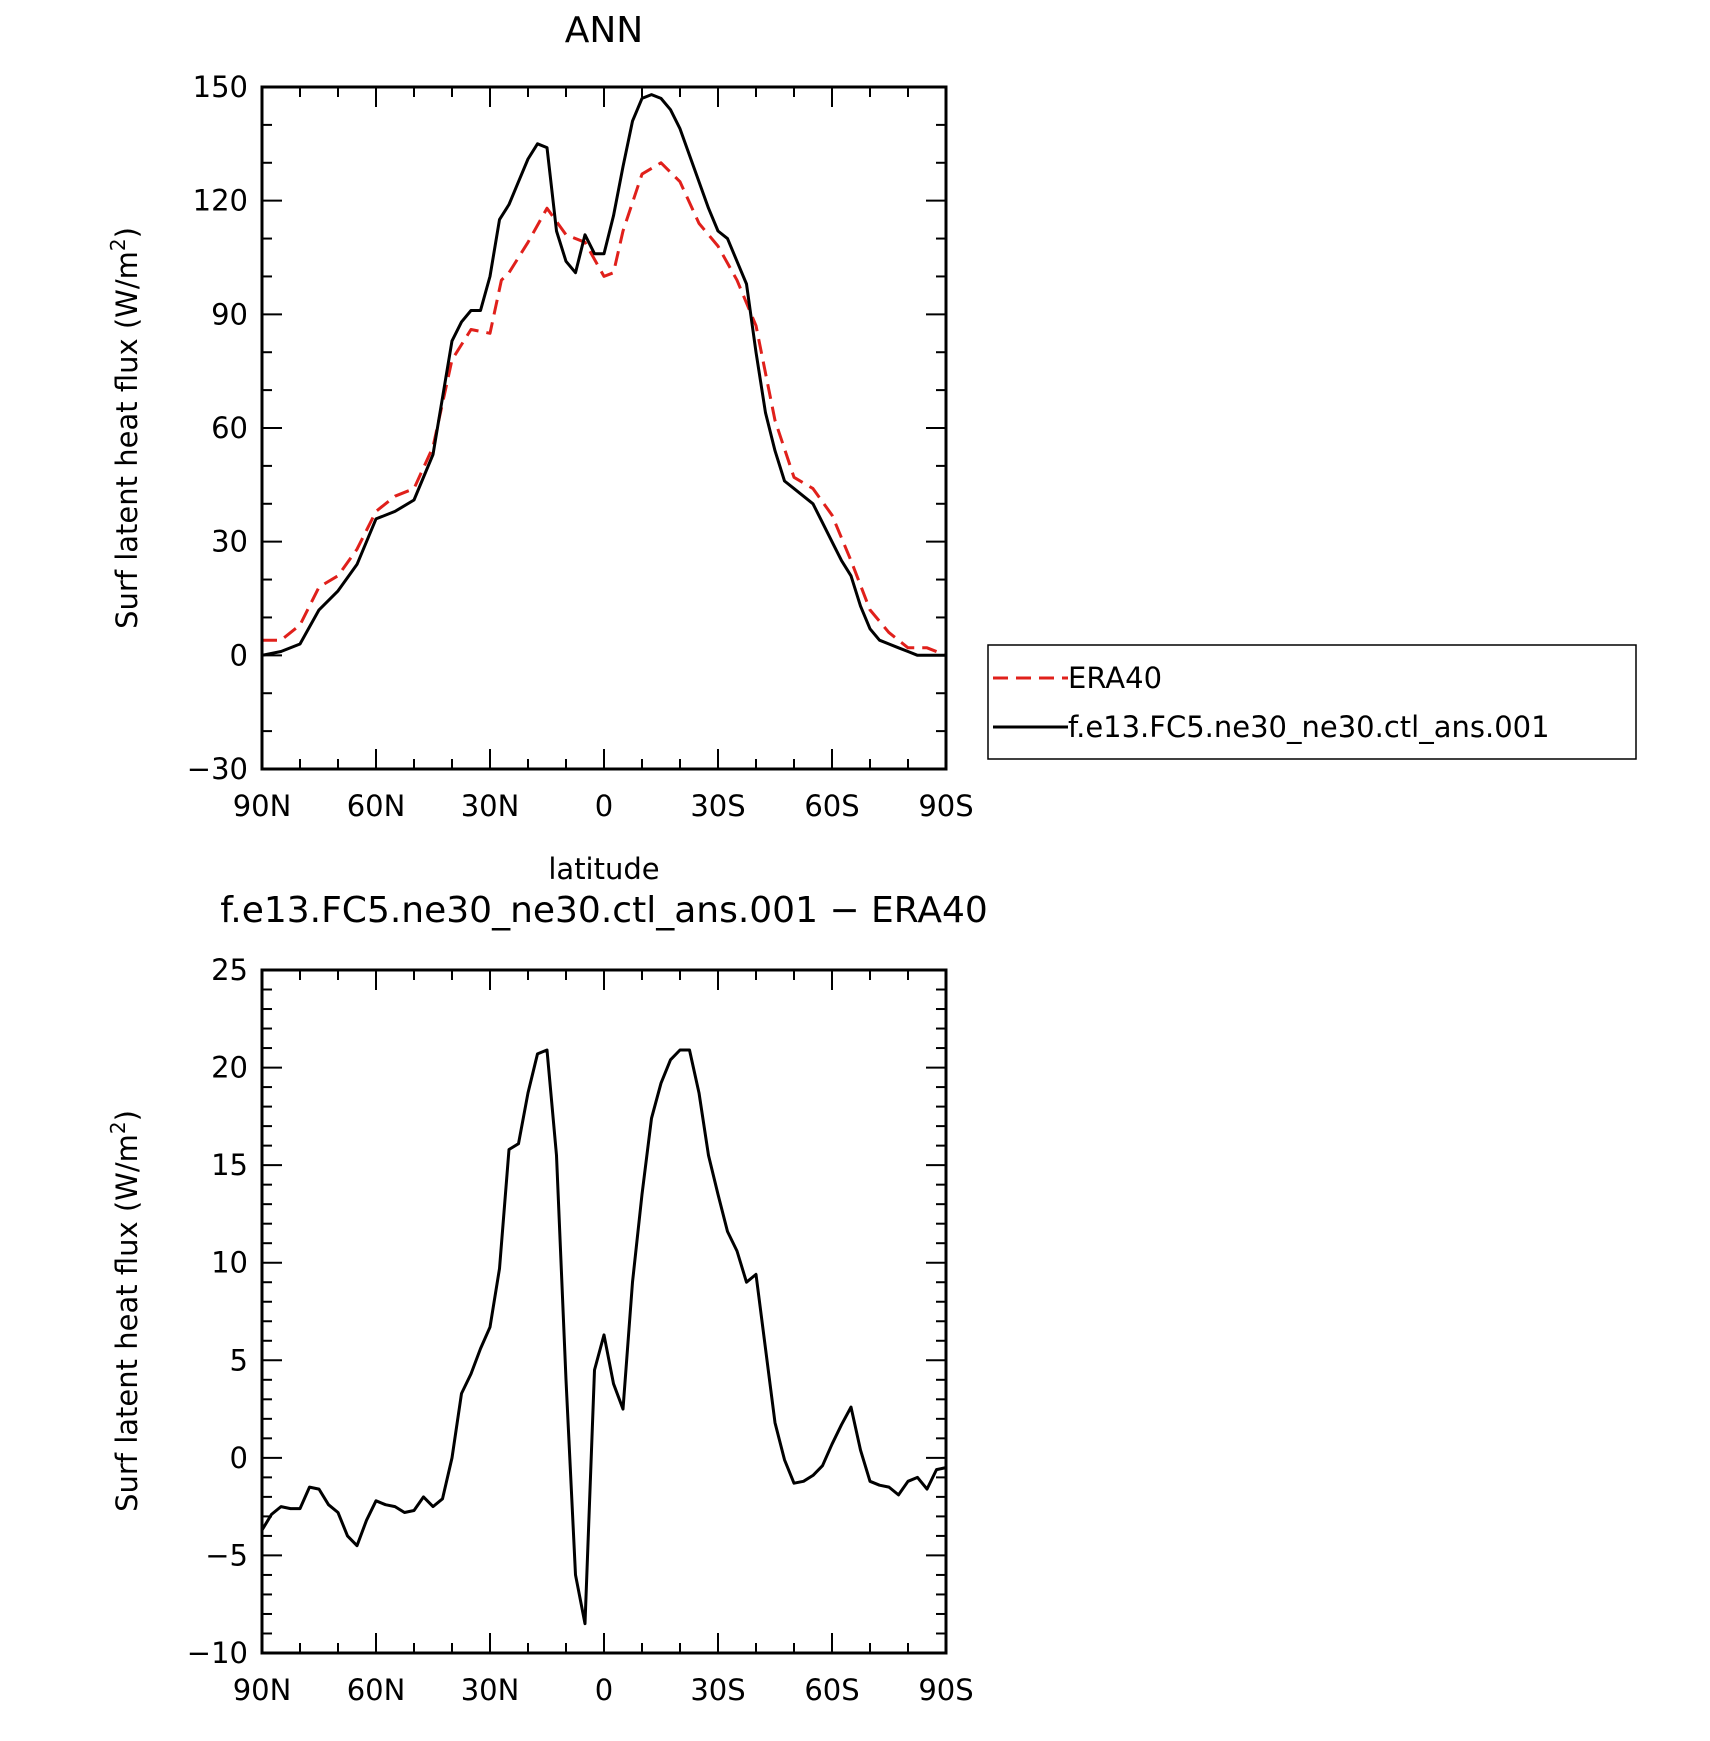 The height and width of the screenshot is (1741, 1710). I want to click on y-tick-label: 120, so click(220, 201).